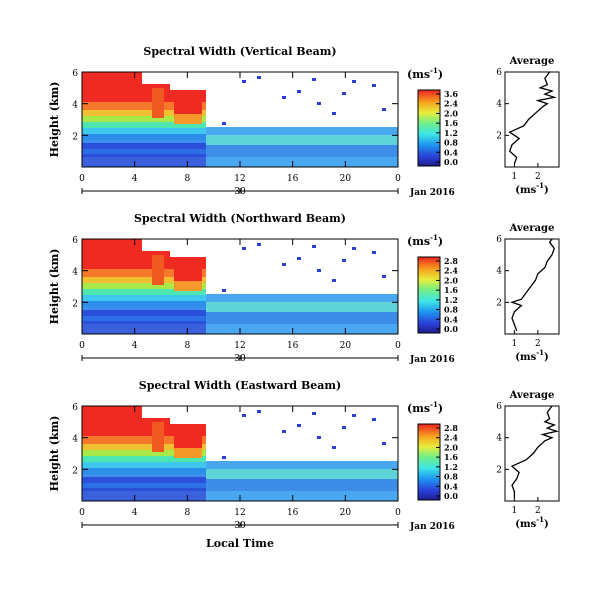 The image size is (610, 598). Describe the element at coordinates (75, 408) in the screenshot. I see `y-tick-label: 6` at that location.